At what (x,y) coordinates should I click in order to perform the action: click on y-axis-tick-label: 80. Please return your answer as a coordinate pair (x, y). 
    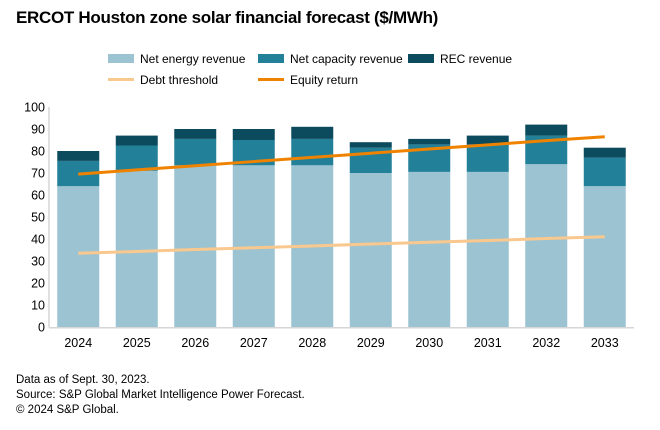
    Looking at the image, I should click on (38, 152).